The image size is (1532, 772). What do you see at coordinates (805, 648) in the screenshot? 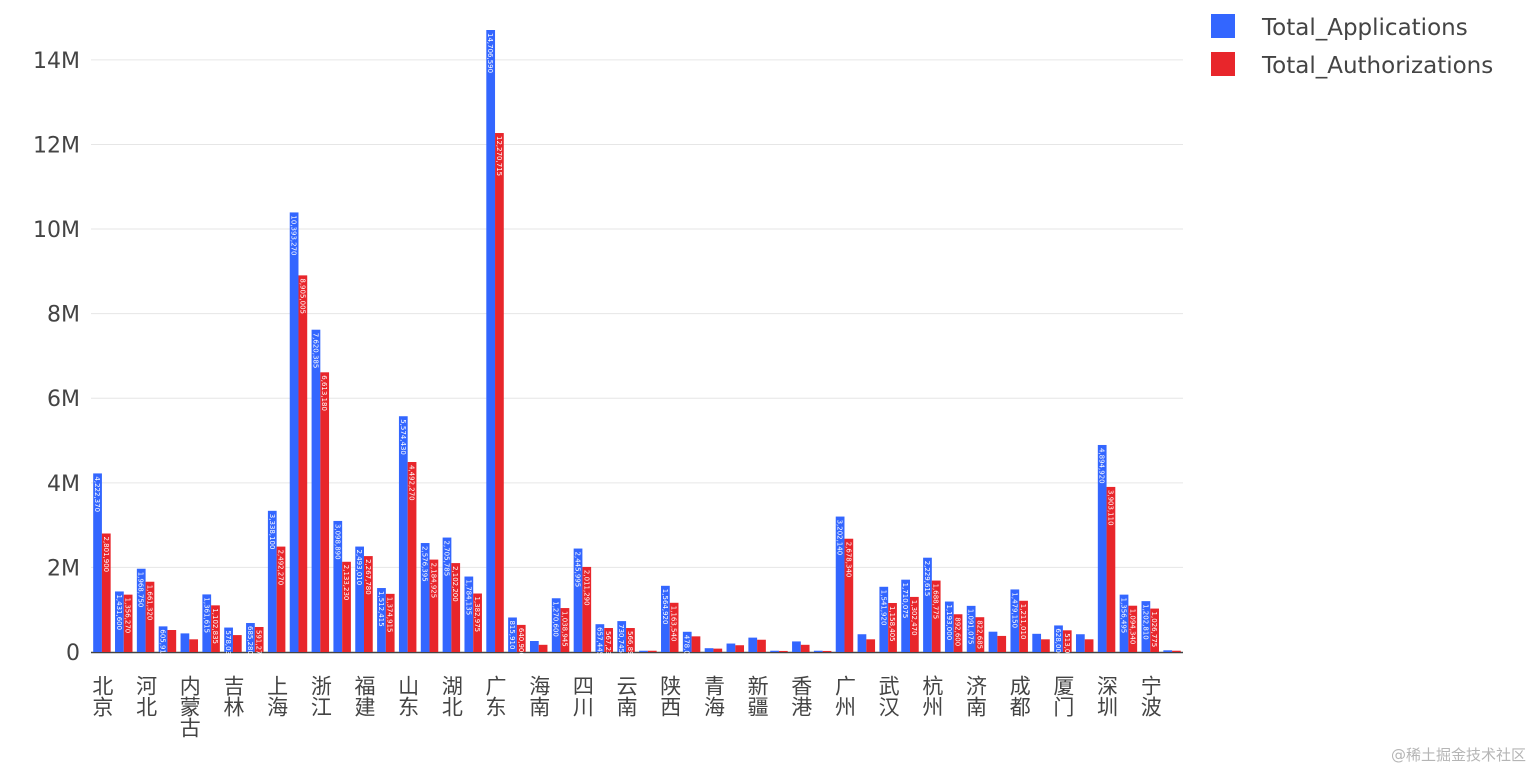
I see `bar-authorizations-香港` at bounding box center [805, 648].